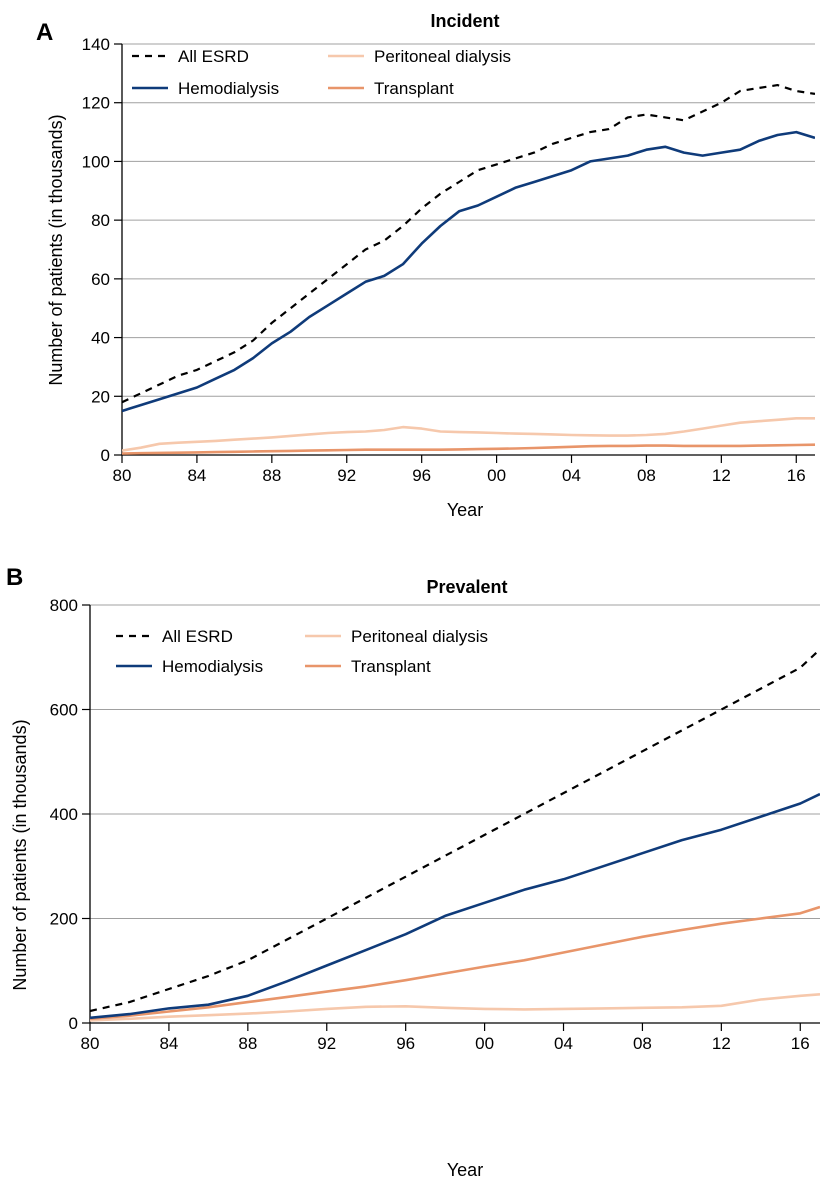 This screenshot has width=840, height=1184. I want to click on x-tick-label-b-2: 88, so click(247, 1043).